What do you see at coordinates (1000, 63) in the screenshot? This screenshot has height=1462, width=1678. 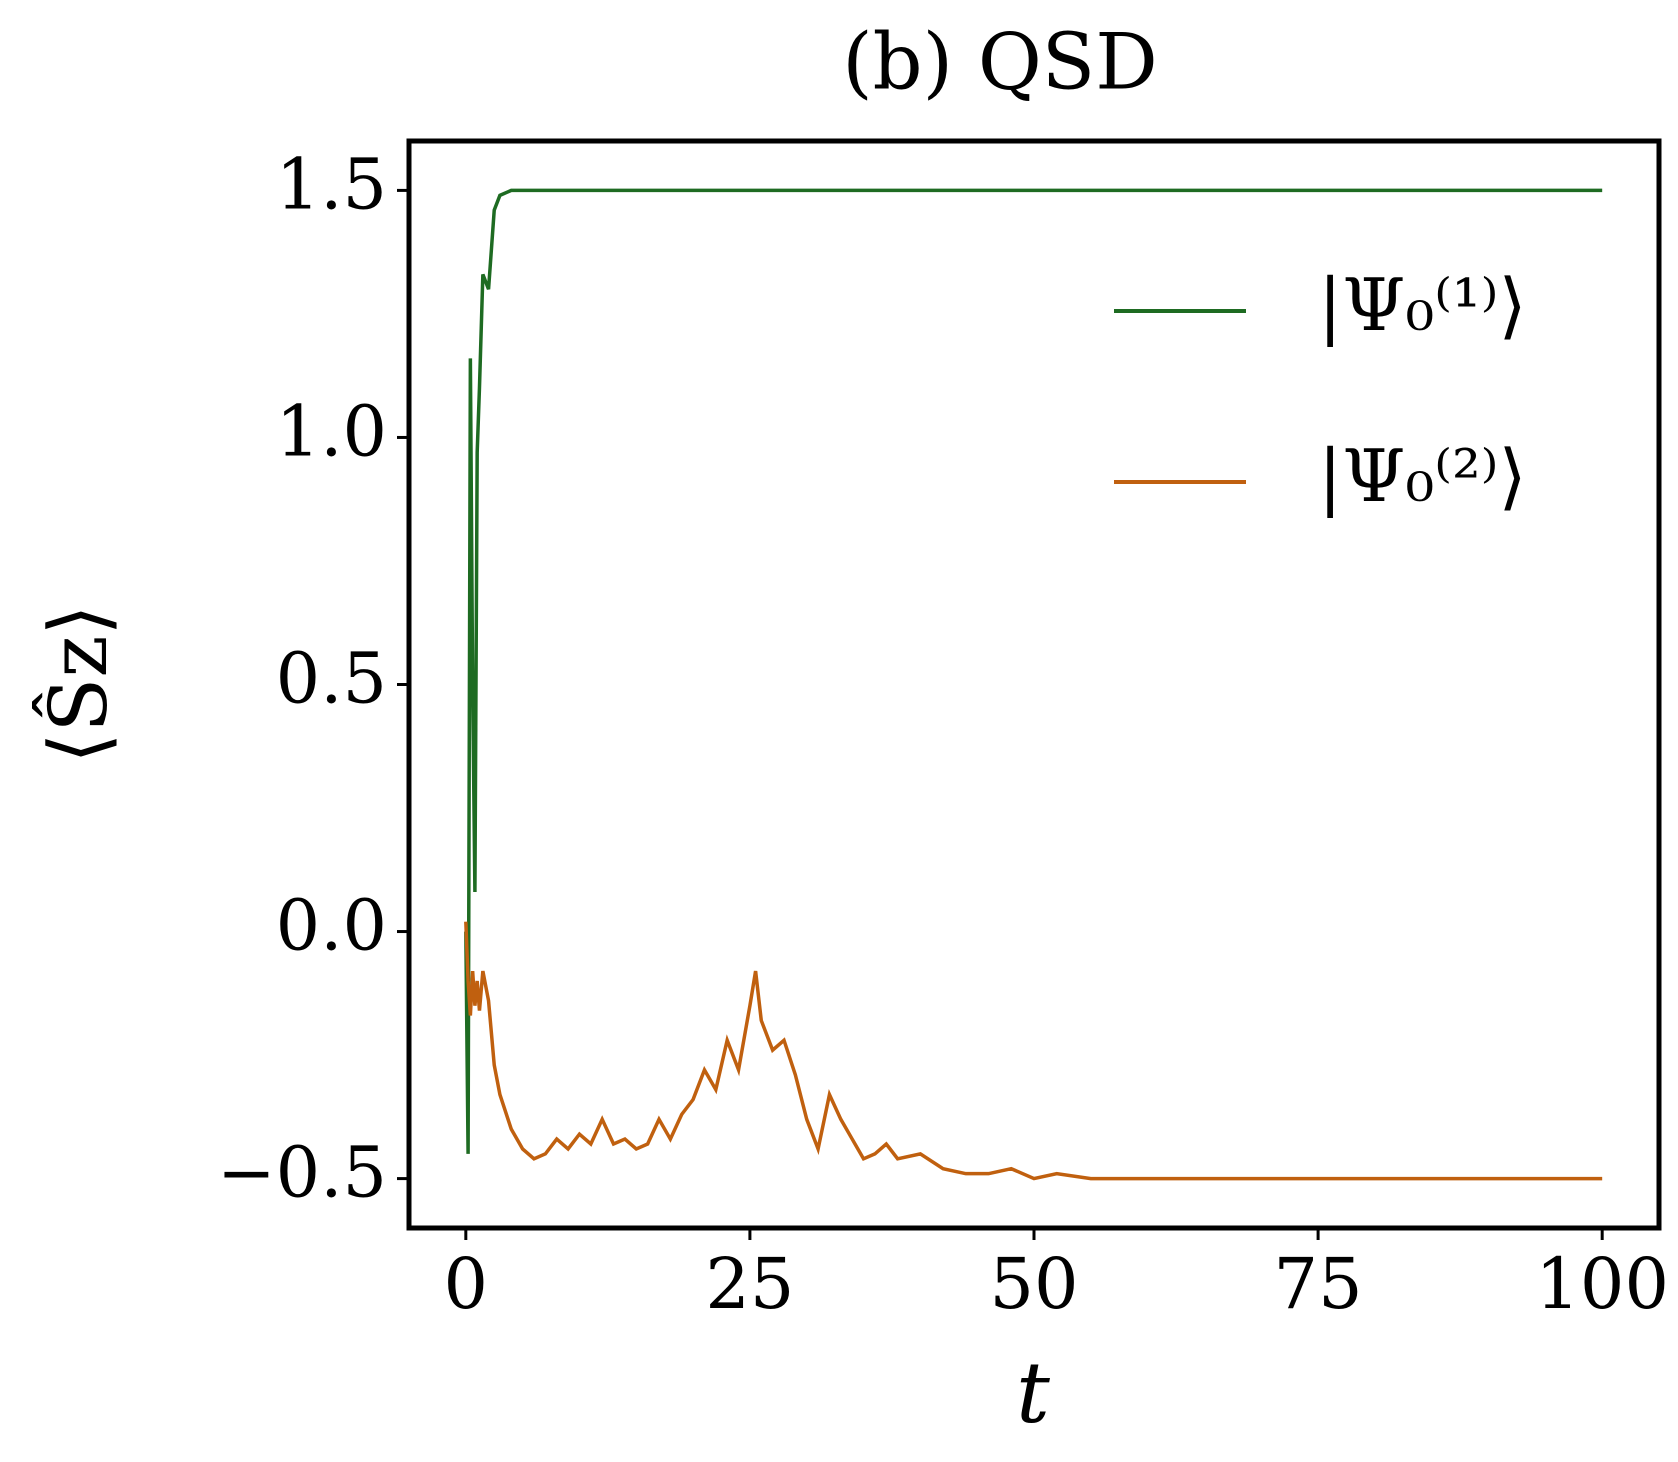 I see `chart-title: (b) QSD` at bounding box center [1000, 63].